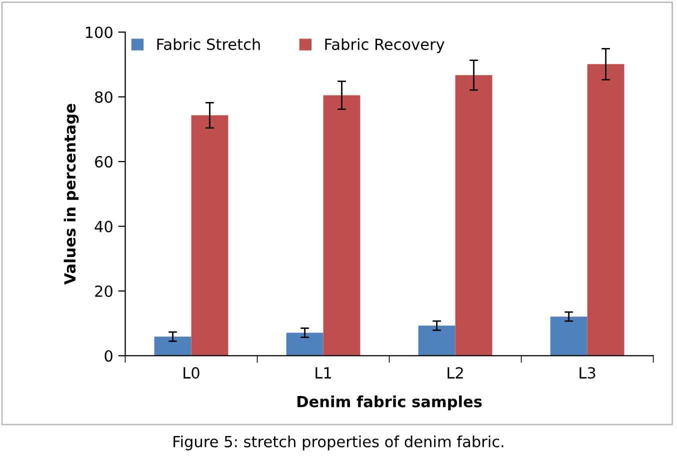  Describe the element at coordinates (103, 226) in the screenshot. I see `y-tick-label: 40` at that location.